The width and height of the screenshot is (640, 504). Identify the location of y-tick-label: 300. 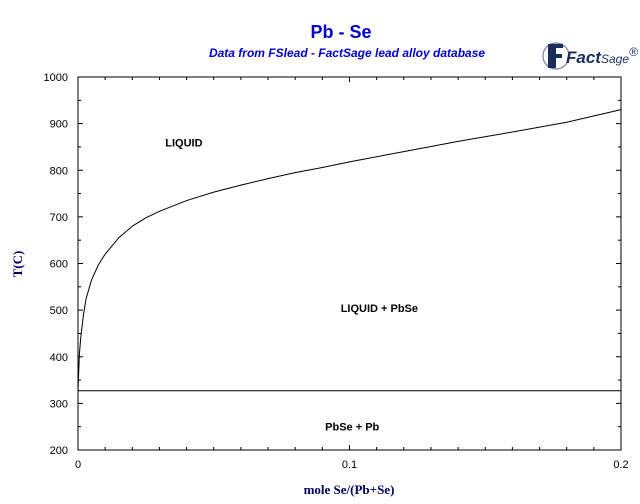
(59, 404).